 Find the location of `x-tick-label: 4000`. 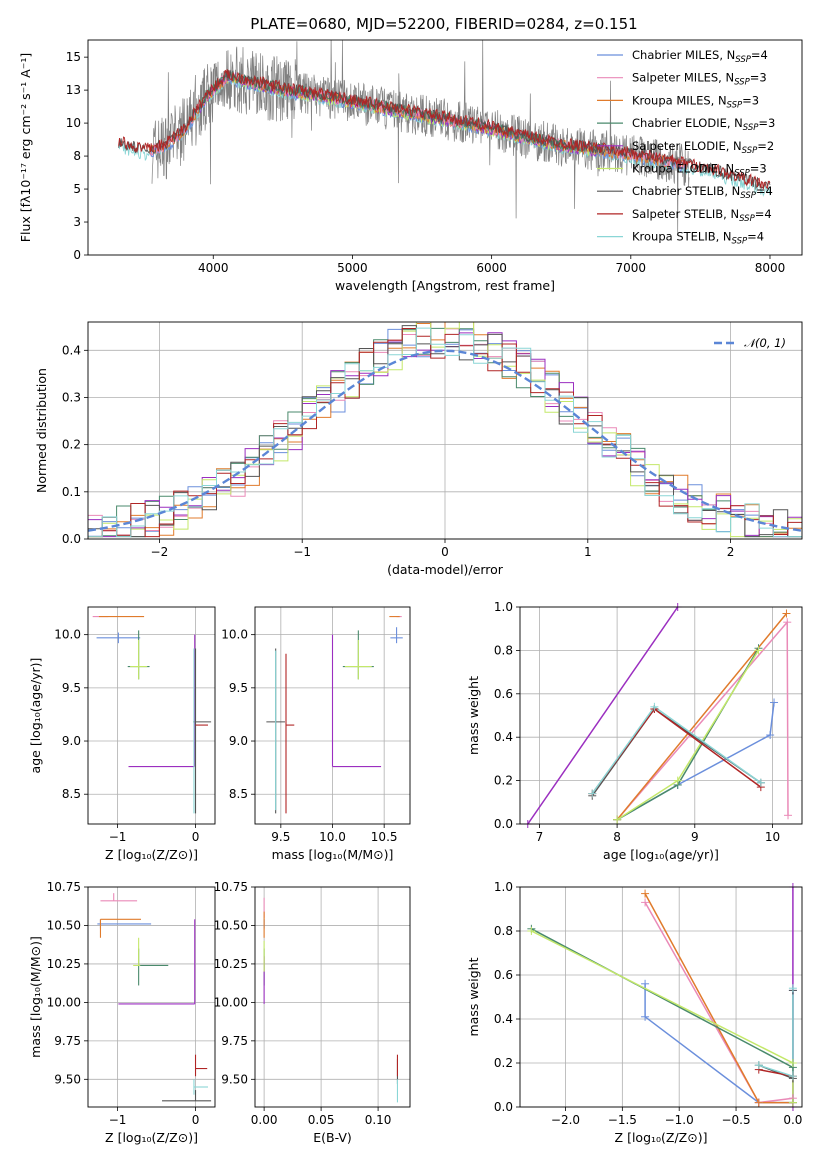

x-tick-label: 4000 is located at coordinates (213, 268).